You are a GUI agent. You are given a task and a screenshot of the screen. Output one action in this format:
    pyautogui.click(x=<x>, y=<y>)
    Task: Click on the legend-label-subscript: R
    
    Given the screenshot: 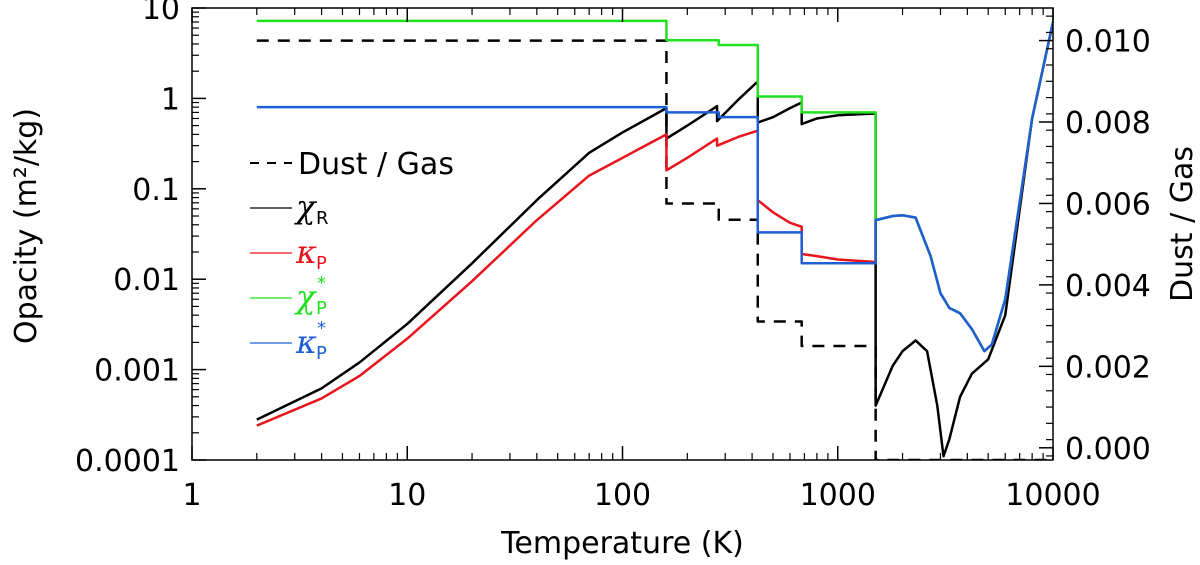 What is the action you would take?
    pyautogui.click(x=322, y=218)
    